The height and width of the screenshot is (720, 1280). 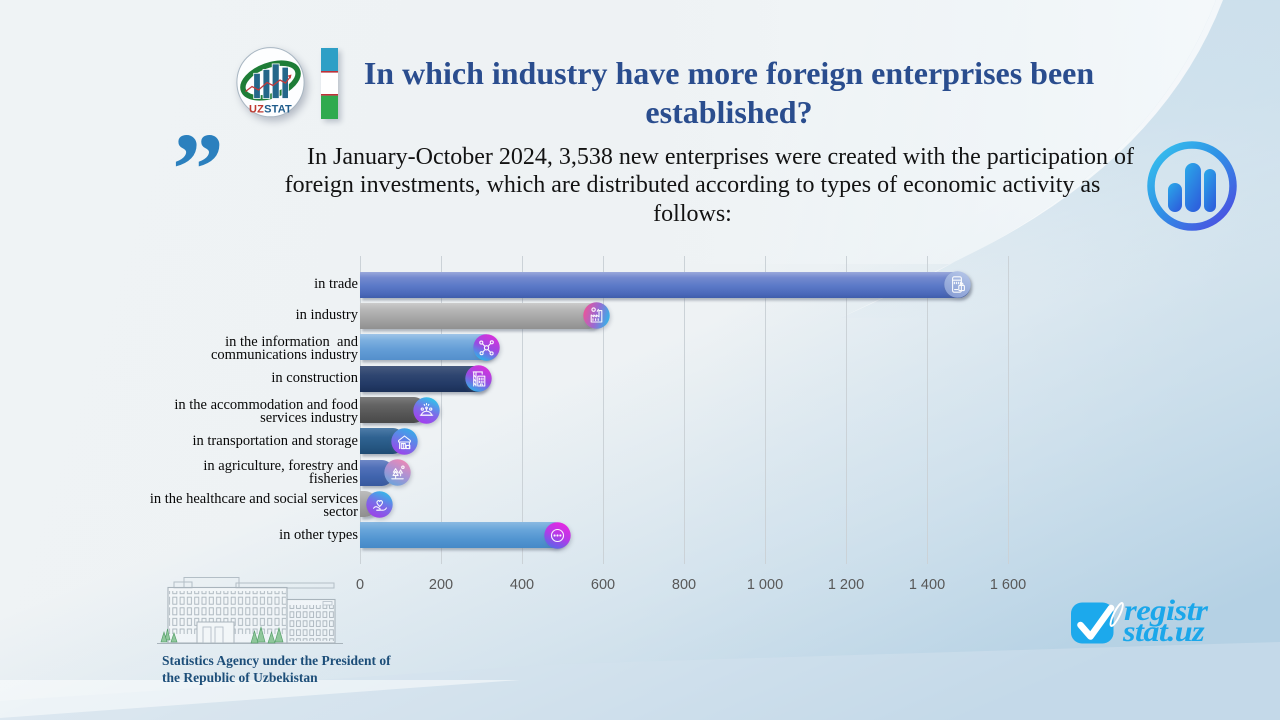 What do you see at coordinates (270, 110) in the screenshot?
I see `svg-text: UZSTAT` at bounding box center [270, 110].